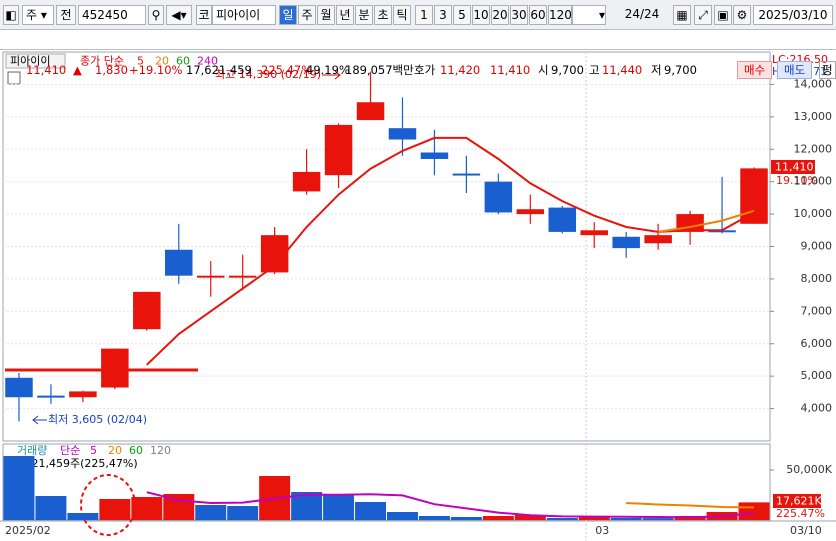 This screenshot has width=836, height=541. What do you see at coordinates (32, 450) in the screenshot?
I see `volume-title: 거래량` at bounding box center [32, 450].